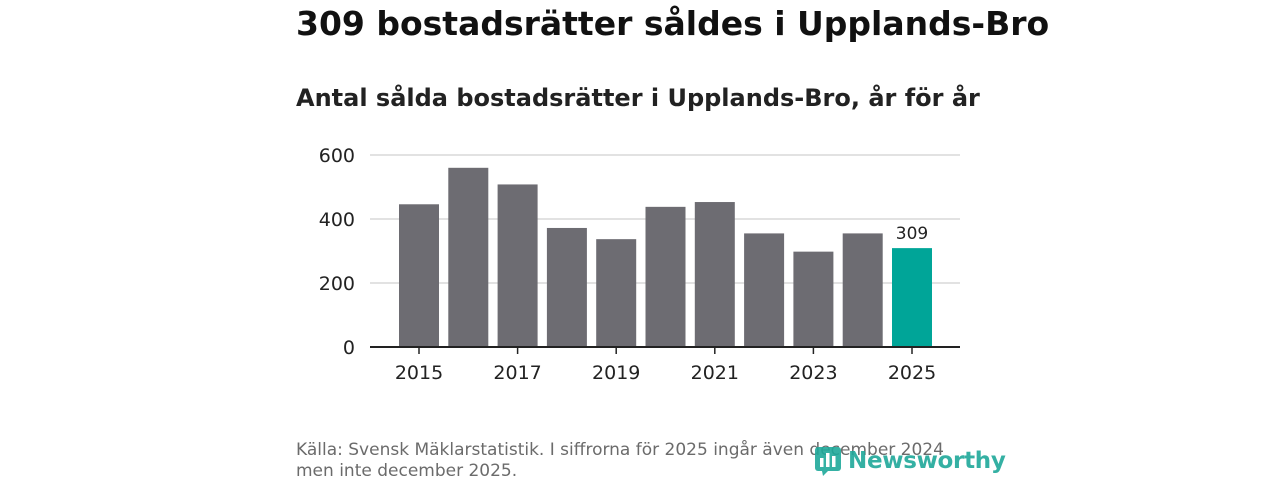  Describe the element at coordinates (349, 348) in the screenshot. I see `y-tick-label: 0` at that location.